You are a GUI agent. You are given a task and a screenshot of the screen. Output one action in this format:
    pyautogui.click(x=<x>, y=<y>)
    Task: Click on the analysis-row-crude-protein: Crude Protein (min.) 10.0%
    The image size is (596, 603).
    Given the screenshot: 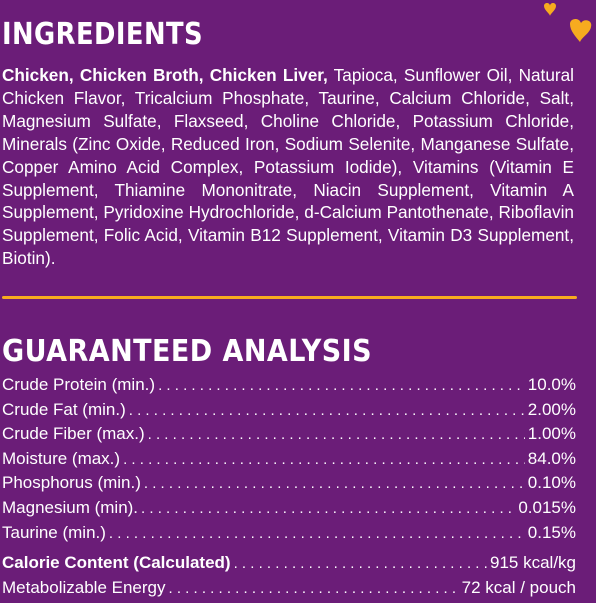 What is the action you would take?
    pyautogui.click(x=289, y=387)
    